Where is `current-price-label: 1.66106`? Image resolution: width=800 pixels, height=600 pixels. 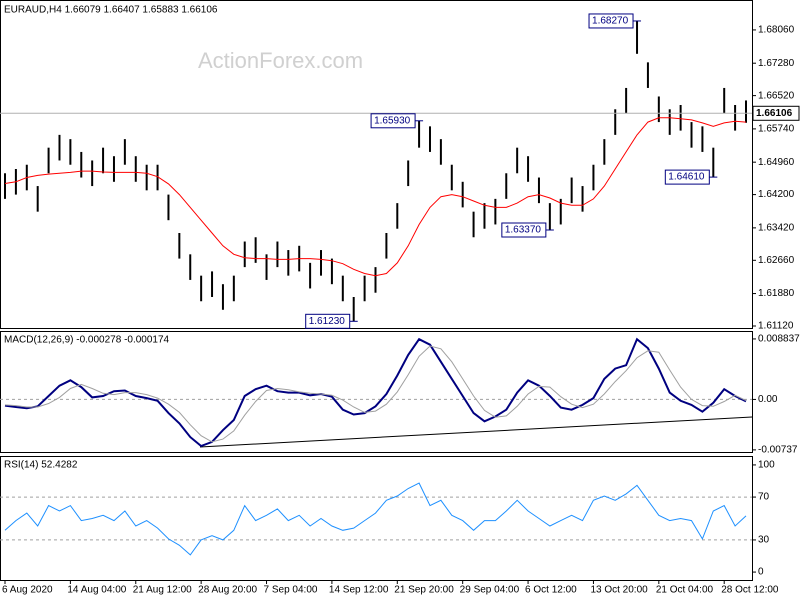
current-price-label: 1.66106 is located at coordinates (774, 113).